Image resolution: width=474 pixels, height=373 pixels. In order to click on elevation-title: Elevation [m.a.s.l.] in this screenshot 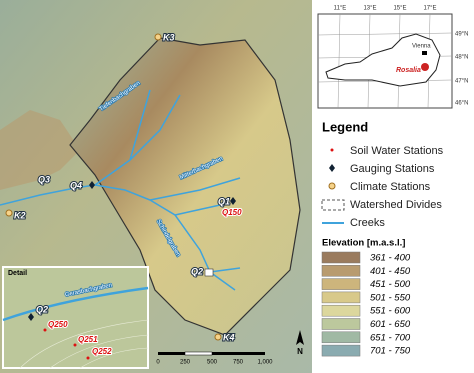, I will do `click(363, 243)`.